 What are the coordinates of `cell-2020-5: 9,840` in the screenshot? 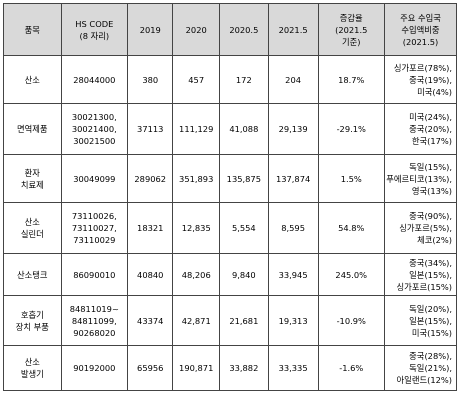 It's located at (243, 274).